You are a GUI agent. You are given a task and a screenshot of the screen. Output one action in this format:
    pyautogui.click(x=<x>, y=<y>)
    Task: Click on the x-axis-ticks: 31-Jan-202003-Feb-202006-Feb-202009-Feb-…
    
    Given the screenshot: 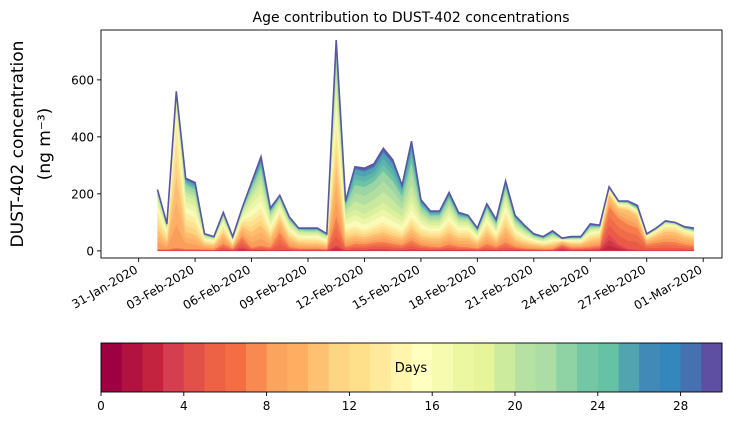 What is the action you would take?
    pyautogui.click(x=387, y=285)
    